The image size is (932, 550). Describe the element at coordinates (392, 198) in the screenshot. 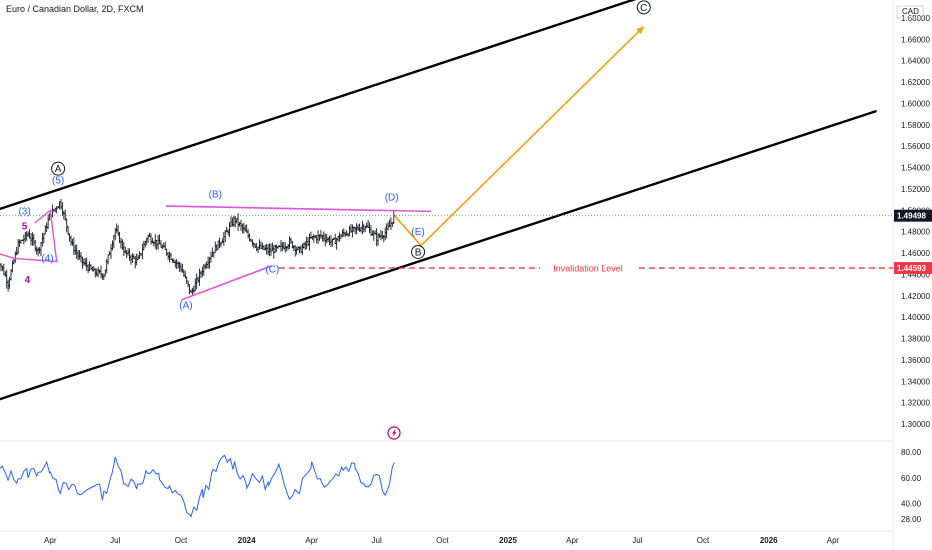

I see `wave-label-blue: (D)` at that location.